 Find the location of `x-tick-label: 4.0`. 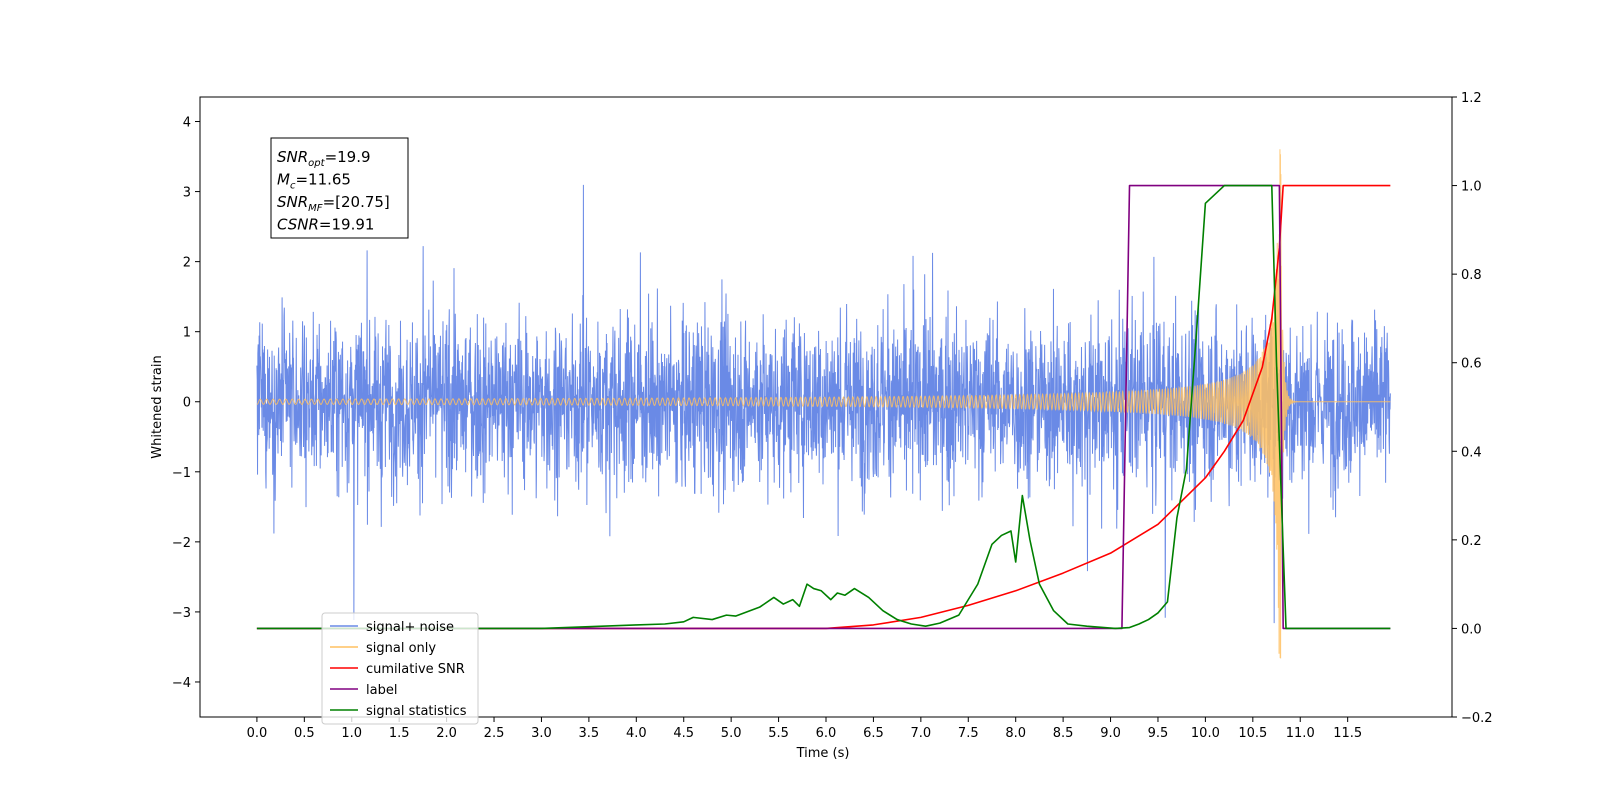

x-tick-label: 4.0 is located at coordinates (636, 733).